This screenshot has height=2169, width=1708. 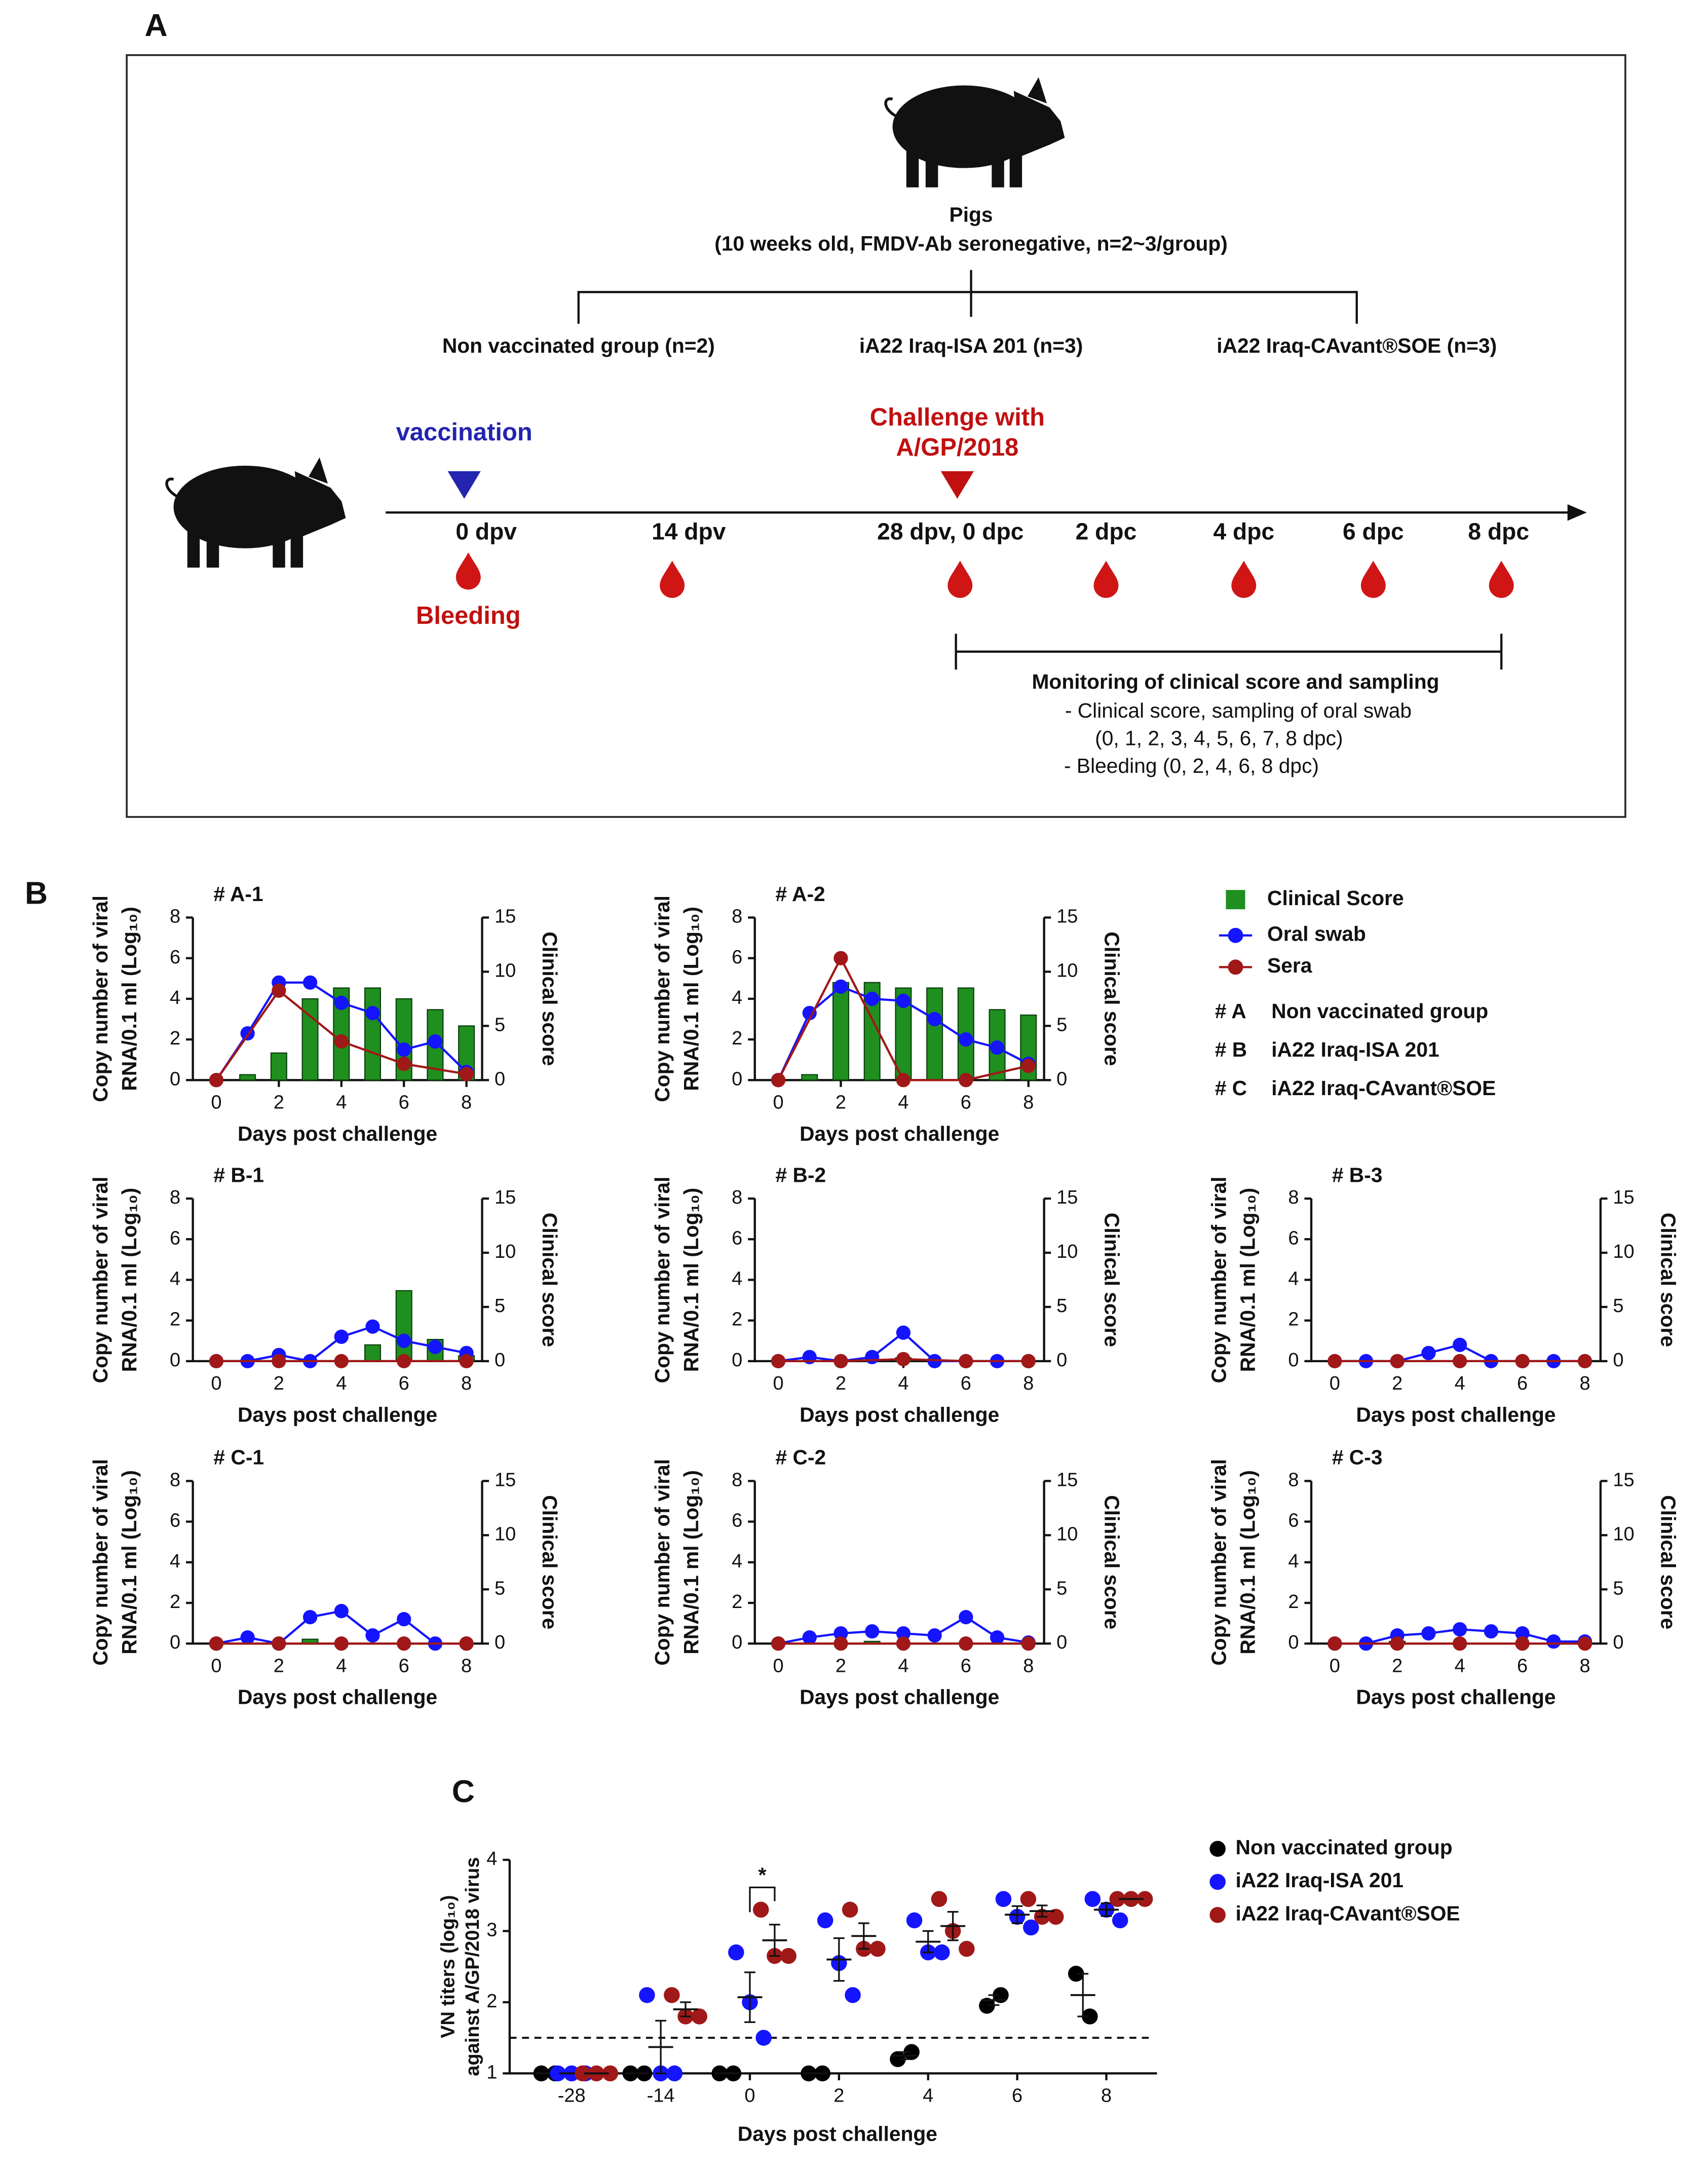 I want to click on timeline-label: 8 dpc, so click(x=1498, y=531).